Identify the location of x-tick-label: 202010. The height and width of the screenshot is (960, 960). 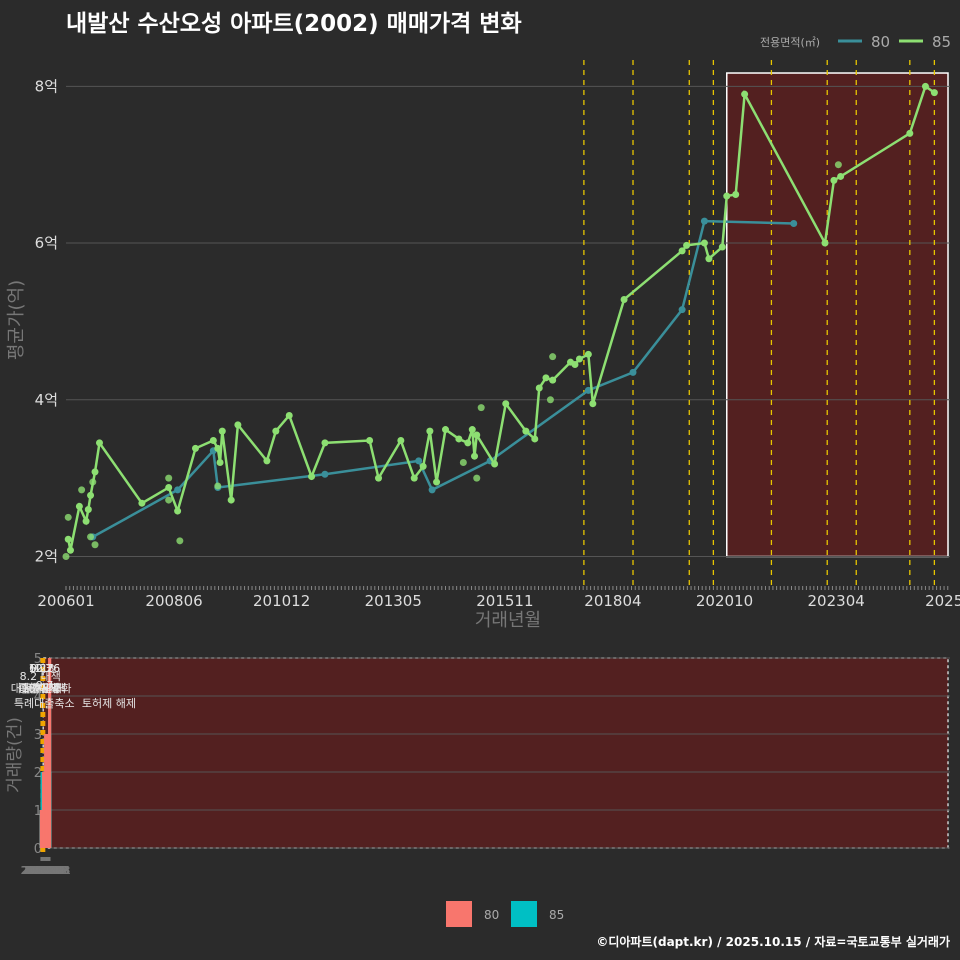
(724, 601).